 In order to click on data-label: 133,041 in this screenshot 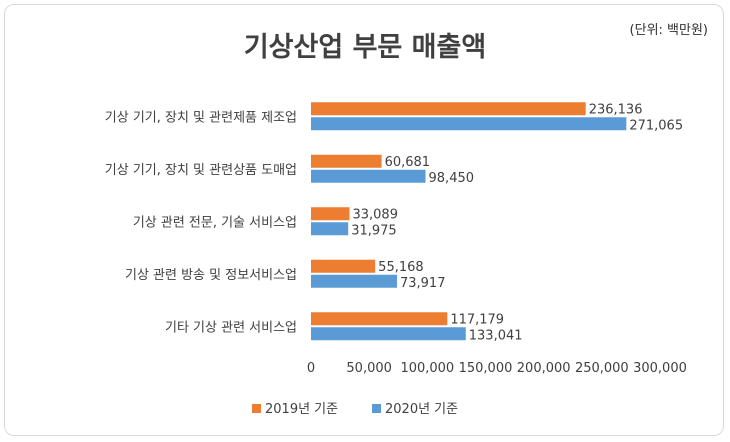, I will do `click(496, 335)`.